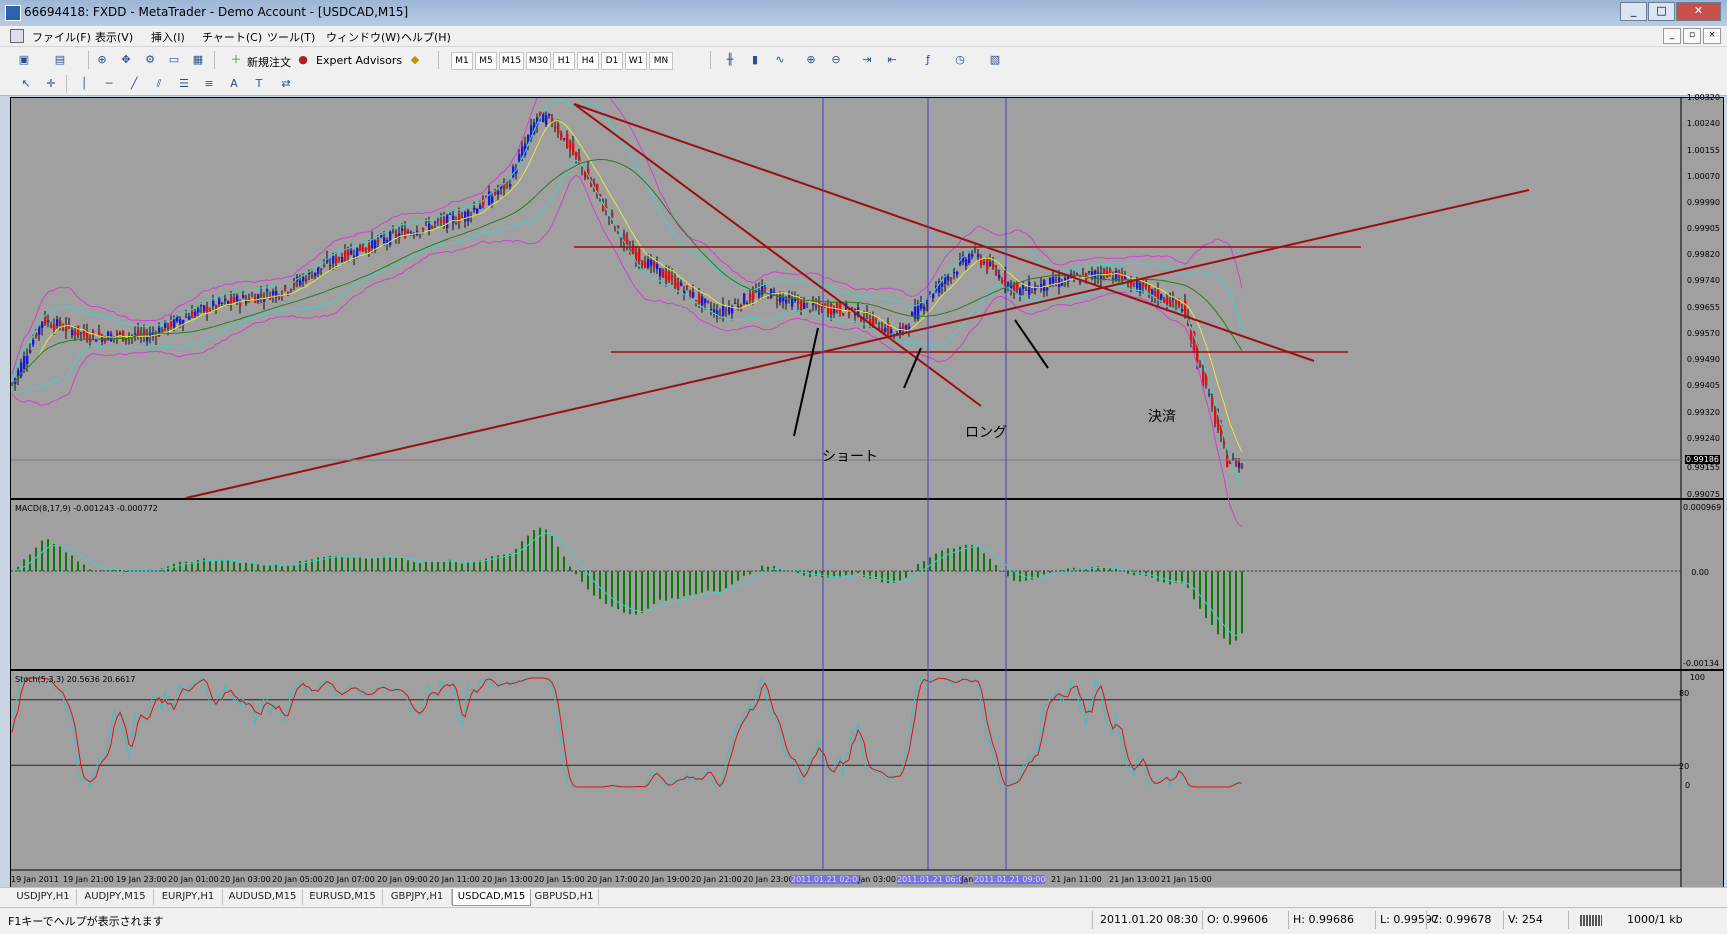  Describe the element at coordinates (836, 59) in the screenshot. I see `zoom-out-icon: ⊖` at that location.